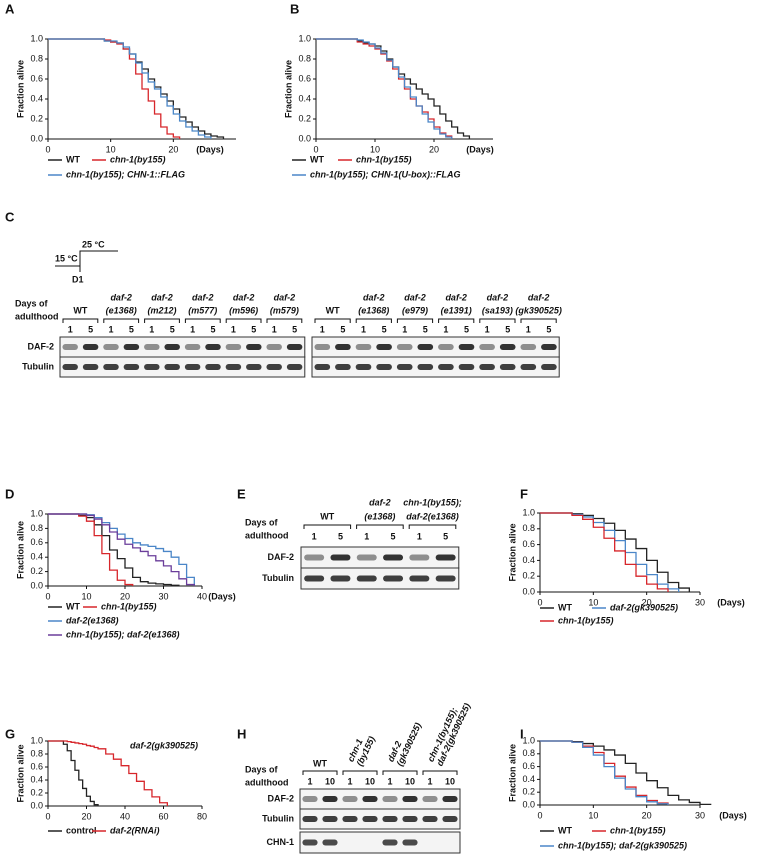 Image resolution: width=757 pixels, height=859 pixels. I want to click on y-tick-label: 0.0, so click(36, 585).